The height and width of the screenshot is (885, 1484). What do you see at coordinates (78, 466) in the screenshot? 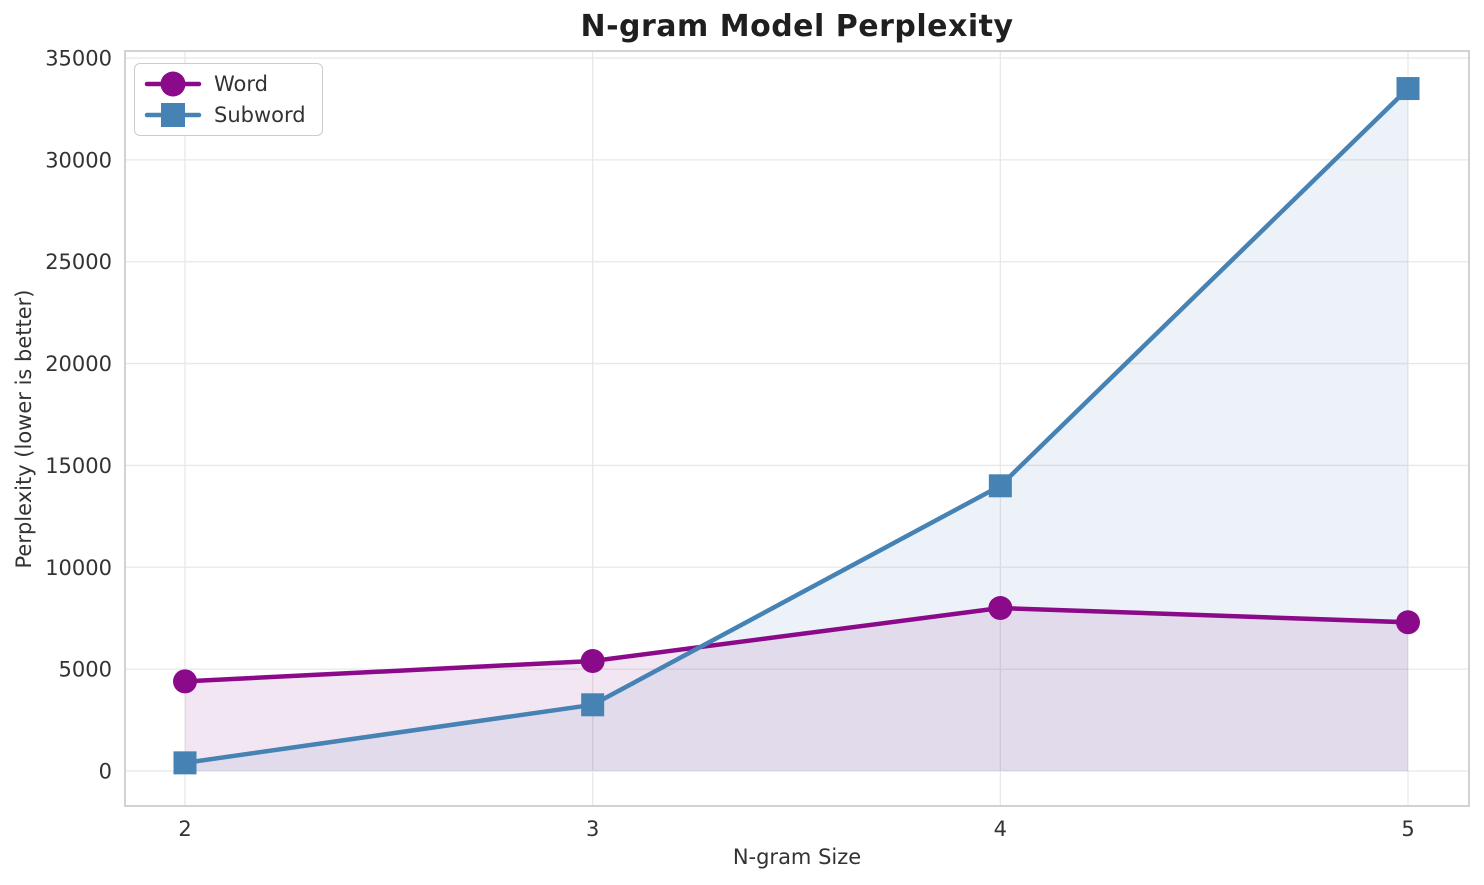
I see `y-tick-label: 15000` at bounding box center [78, 466].